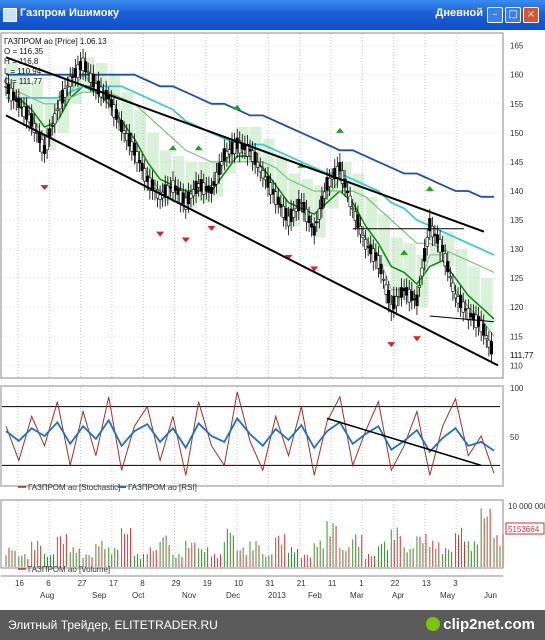 This screenshot has height=640, width=545. What do you see at coordinates (21, 61) in the screenshot?
I see `price-info-line: H = 116,8` at bounding box center [21, 61].